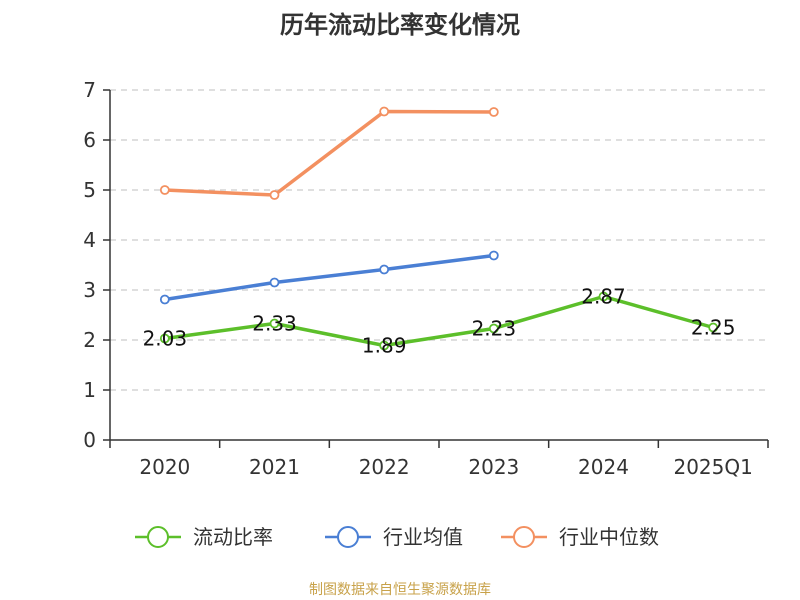 Image resolution: width=800 pixels, height=600 pixels. I want to click on y-tick-label: 5, so click(89, 190).